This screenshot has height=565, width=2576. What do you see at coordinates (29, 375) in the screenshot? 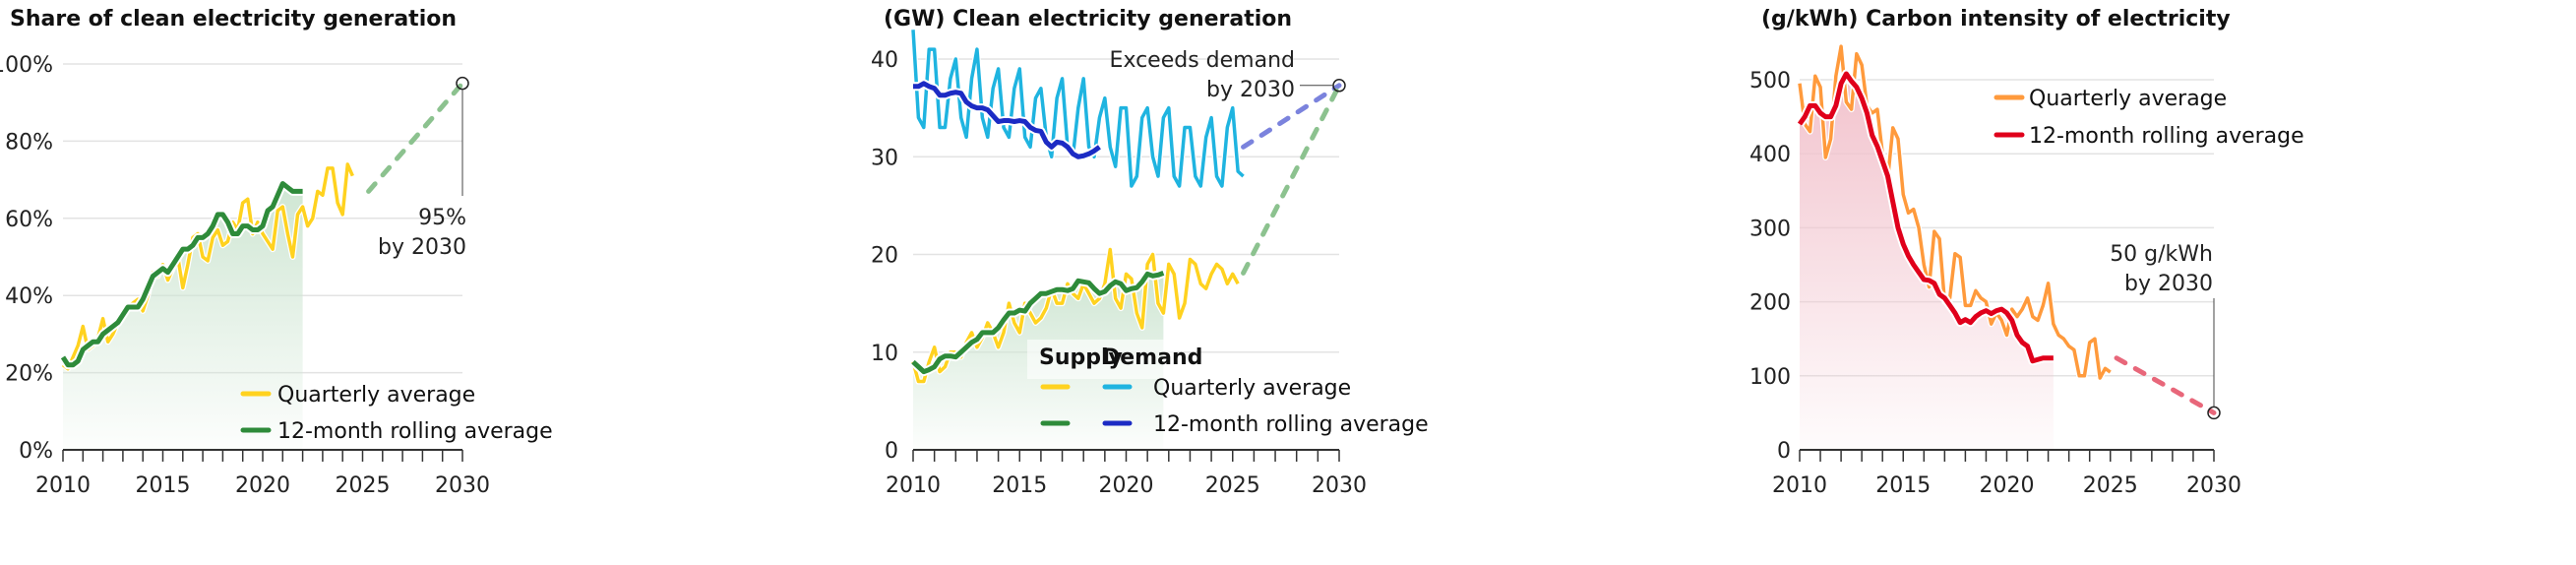
I see `y-tick-label: 20%` at bounding box center [29, 375].